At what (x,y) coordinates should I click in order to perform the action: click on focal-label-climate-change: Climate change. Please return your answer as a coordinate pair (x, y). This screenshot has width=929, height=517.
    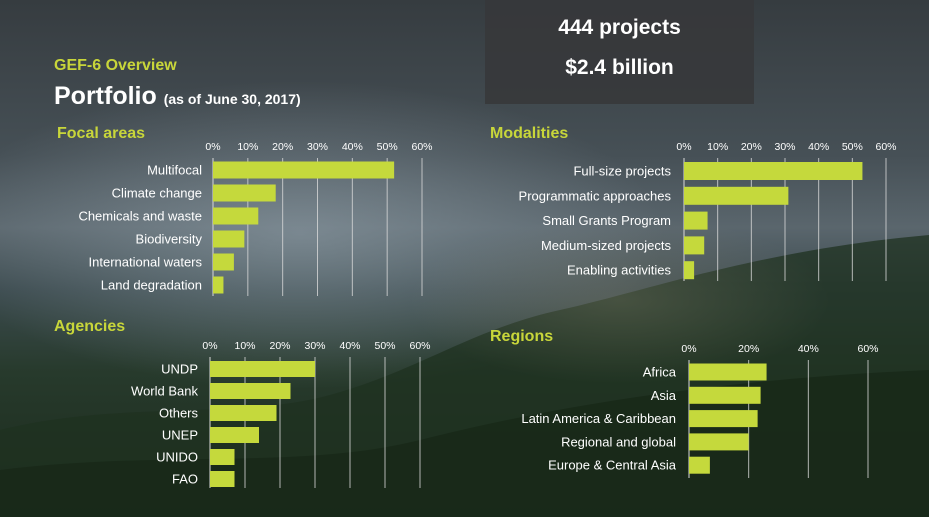
    Looking at the image, I should click on (157, 193).